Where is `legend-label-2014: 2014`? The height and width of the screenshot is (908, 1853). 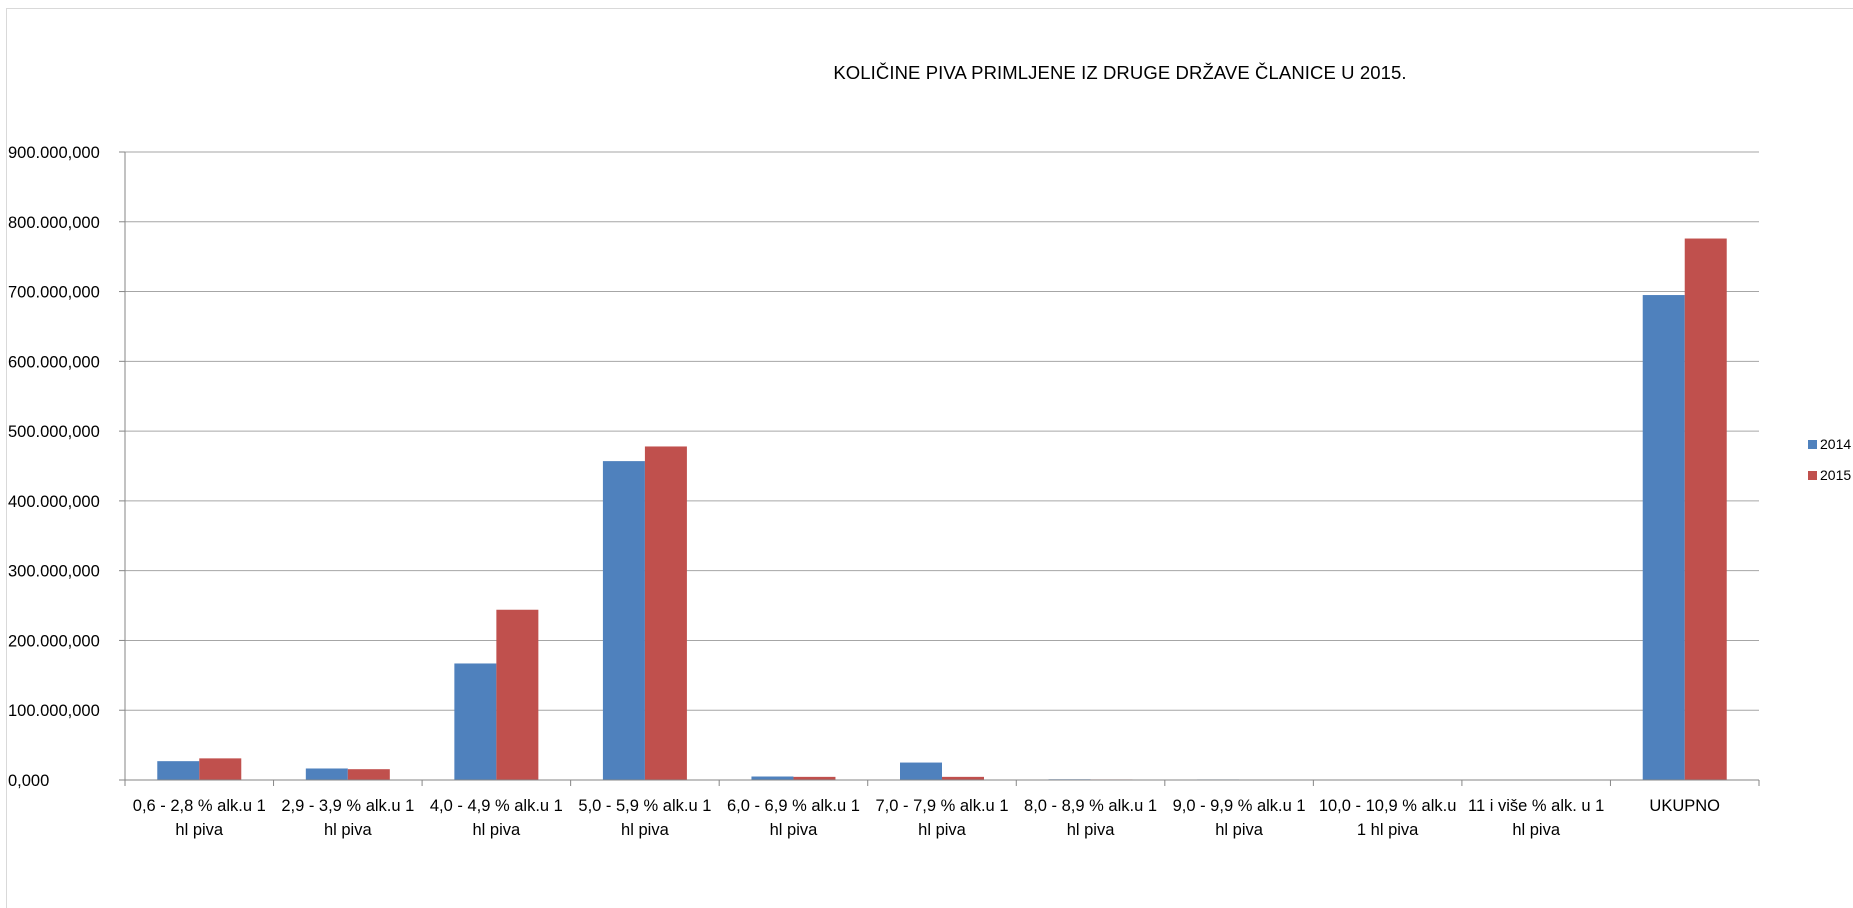
legend-label-2014: 2014 is located at coordinates (1836, 444).